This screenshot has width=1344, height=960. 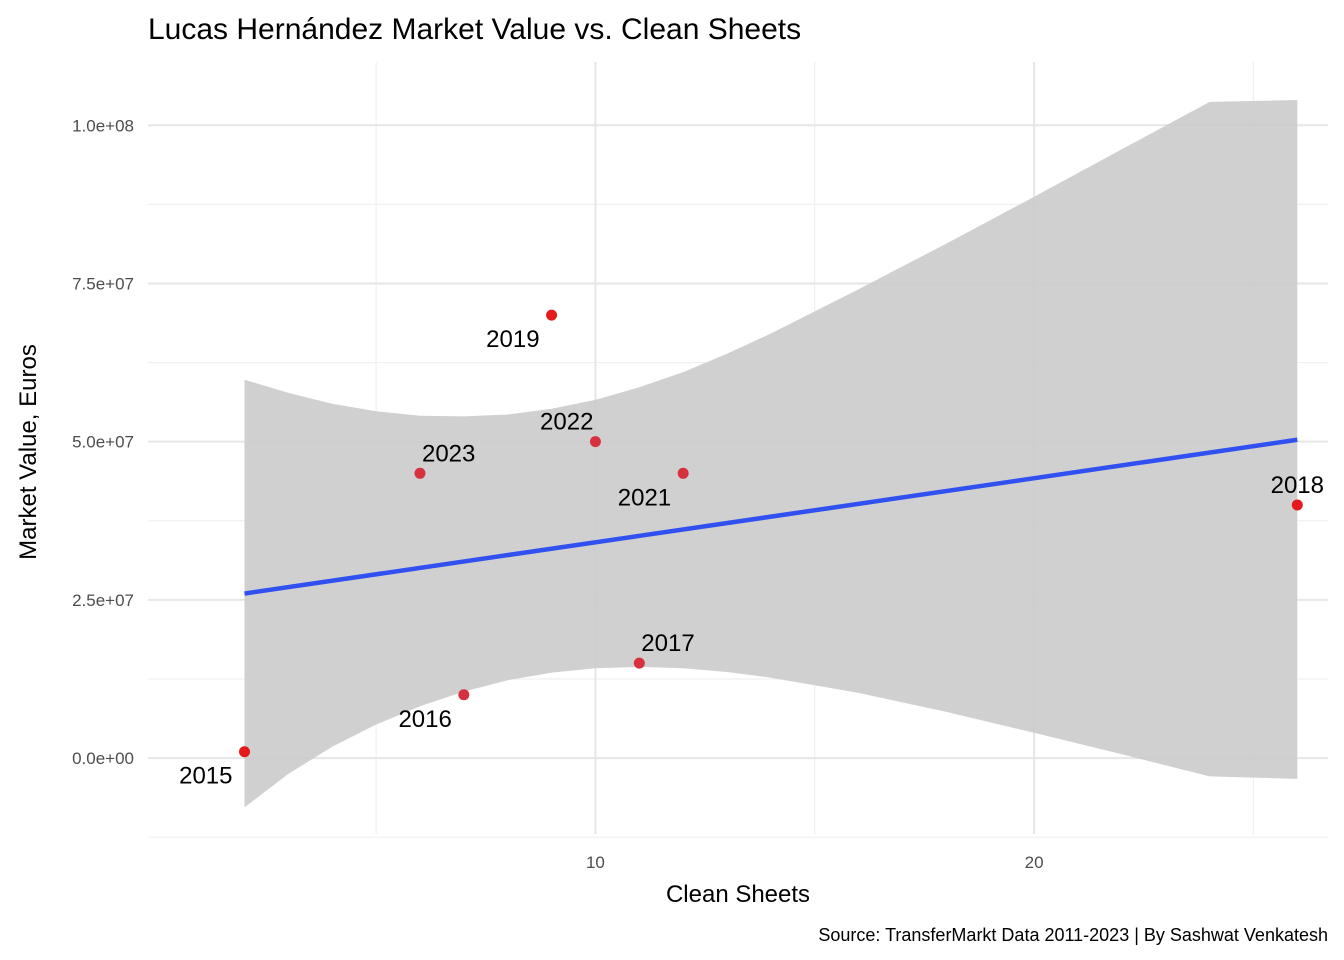 I want to click on y-tick-label: 0.0e+00, so click(x=103, y=758).